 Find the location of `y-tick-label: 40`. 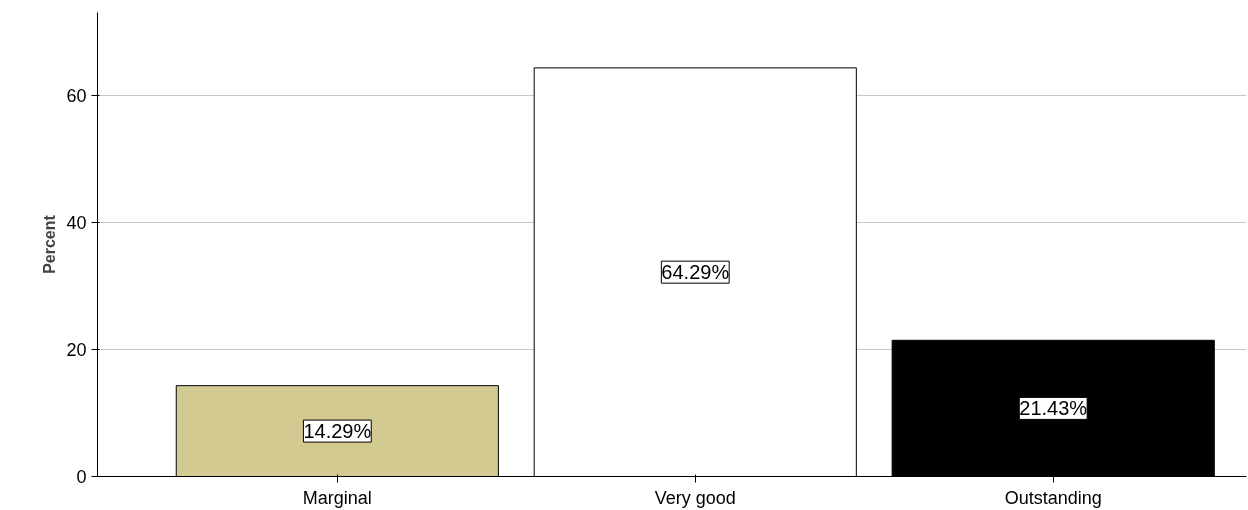

y-tick-label: 40 is located at coordinates (76, 222).